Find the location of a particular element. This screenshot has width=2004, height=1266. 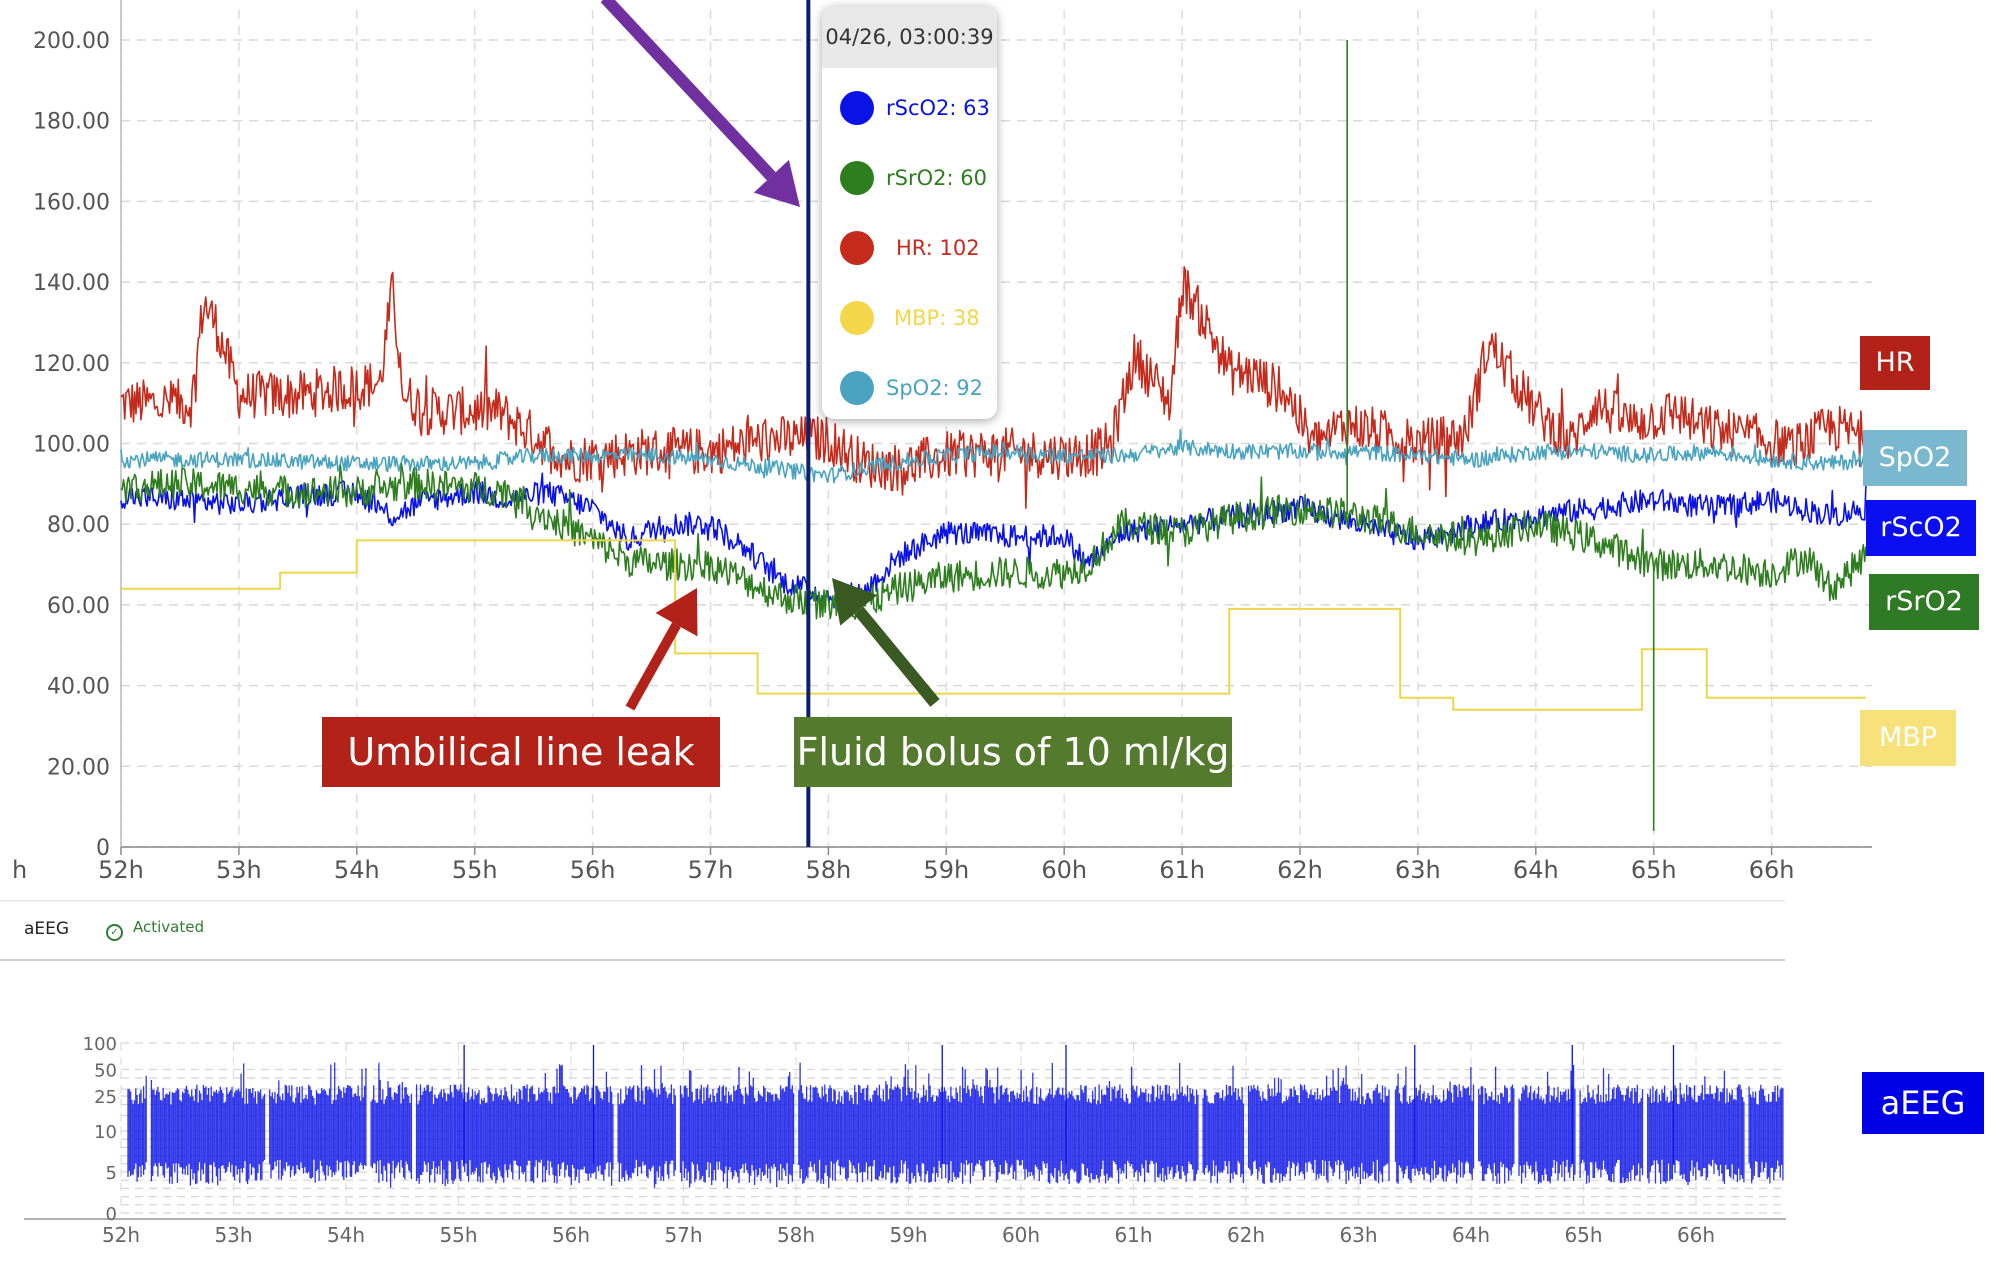

series-tag-mbp: MBP is located at coordinates (1908, 738).